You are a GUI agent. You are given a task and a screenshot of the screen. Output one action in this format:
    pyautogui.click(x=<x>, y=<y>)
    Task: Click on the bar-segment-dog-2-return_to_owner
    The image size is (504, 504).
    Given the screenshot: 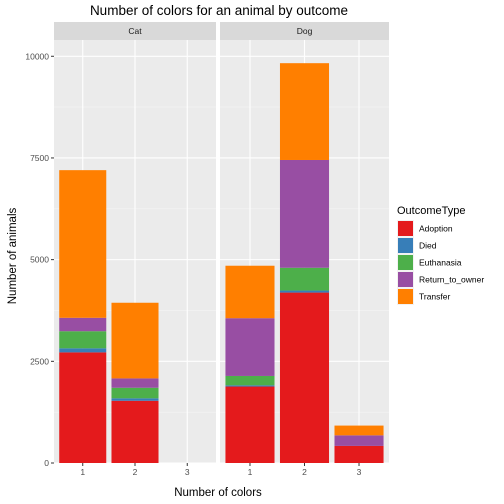 What is the action you would take?
    pyautogui.click(x=304, y=213)
    